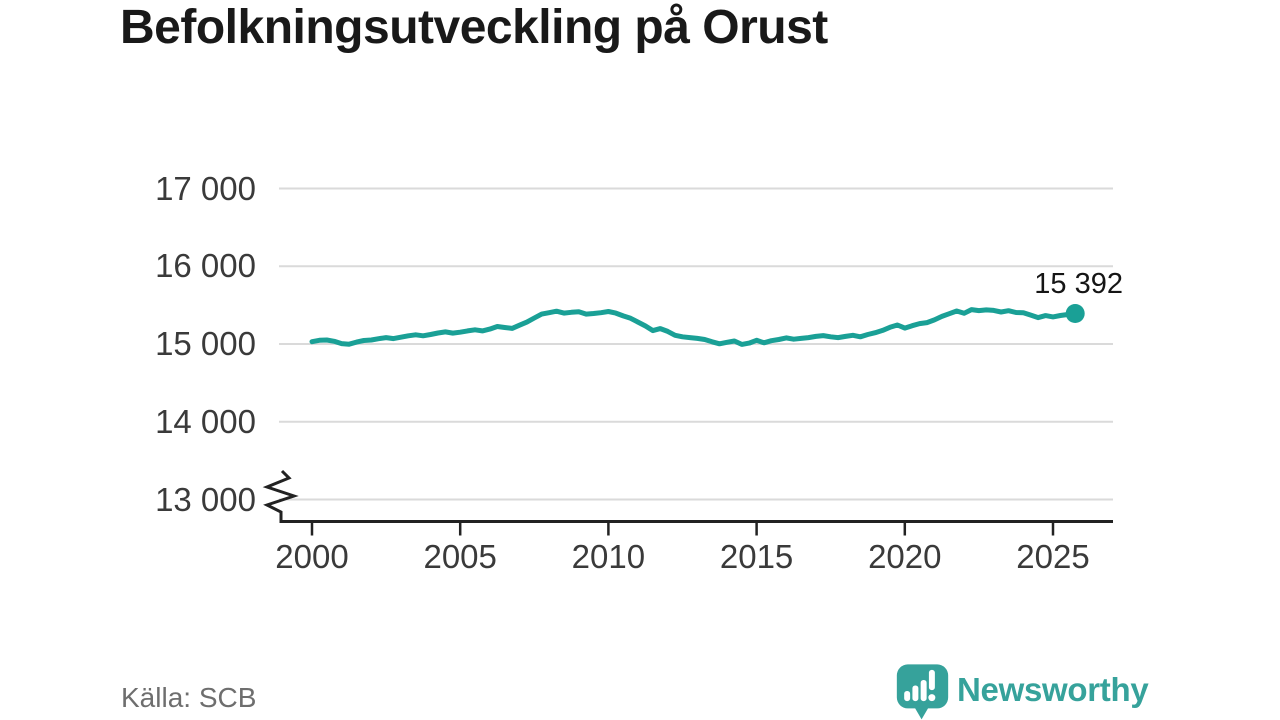 The image size is (1280, 720). What do you see at coordinates (1075, 313) in the screenshot?
I see `latest-value-dot` at bounding box center [1075, 313].